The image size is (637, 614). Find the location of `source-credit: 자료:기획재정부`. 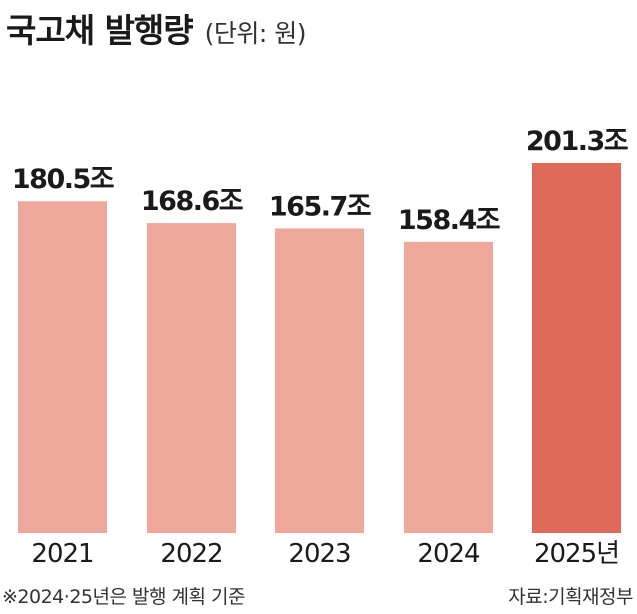

source-credit: 자료:기획재정부 is located at coordinates (570, 597).